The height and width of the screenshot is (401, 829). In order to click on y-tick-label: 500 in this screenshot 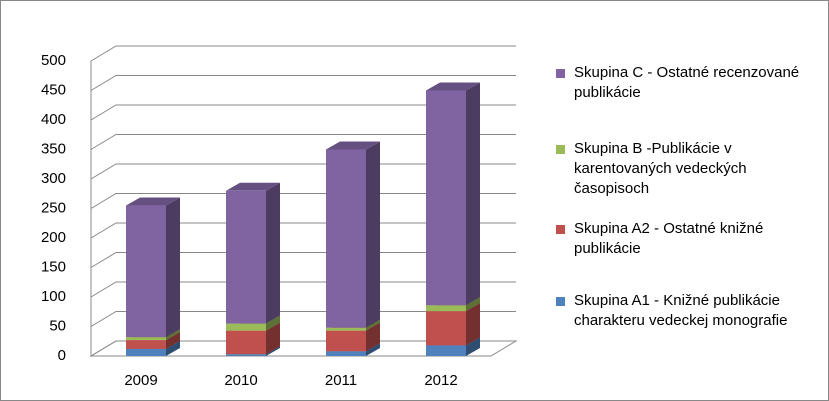, I will do `click(53, 60)`.